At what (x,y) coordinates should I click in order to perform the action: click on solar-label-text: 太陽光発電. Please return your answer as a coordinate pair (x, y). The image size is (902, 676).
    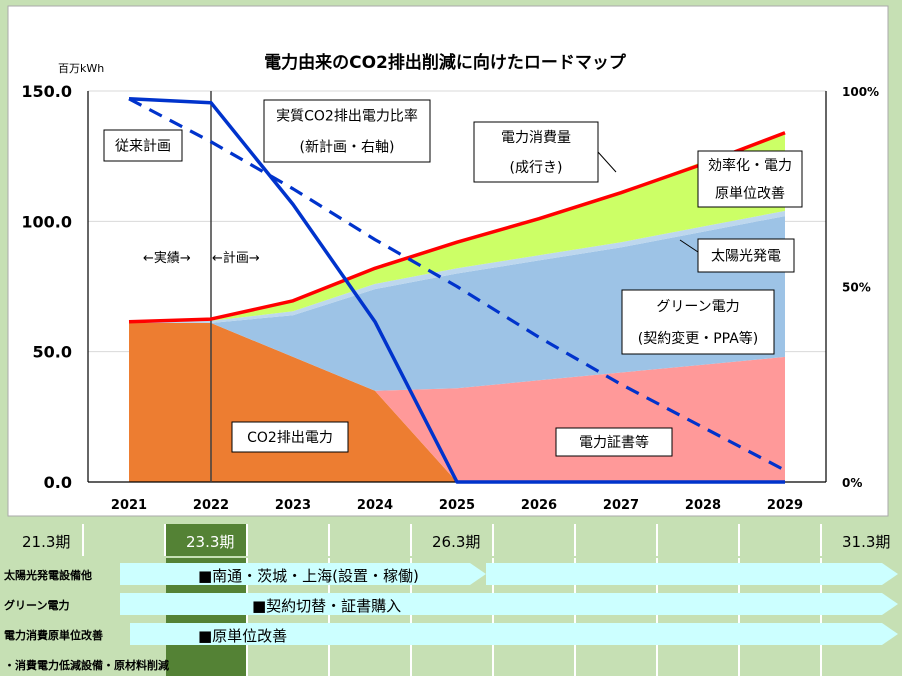
    Looking at the image, I should click on (746, 257).